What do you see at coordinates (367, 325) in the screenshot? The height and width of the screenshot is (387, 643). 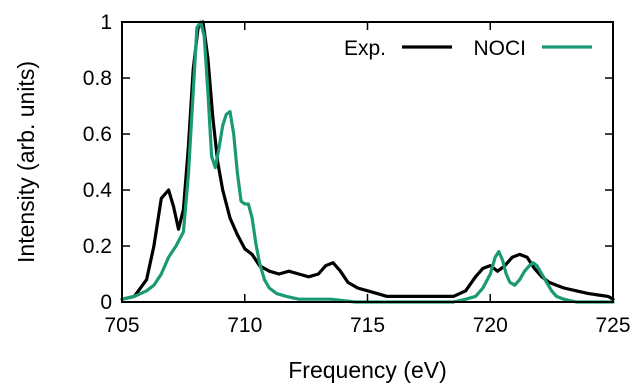 I see `x-tick-label: 715` at bounding box center [367, 325].